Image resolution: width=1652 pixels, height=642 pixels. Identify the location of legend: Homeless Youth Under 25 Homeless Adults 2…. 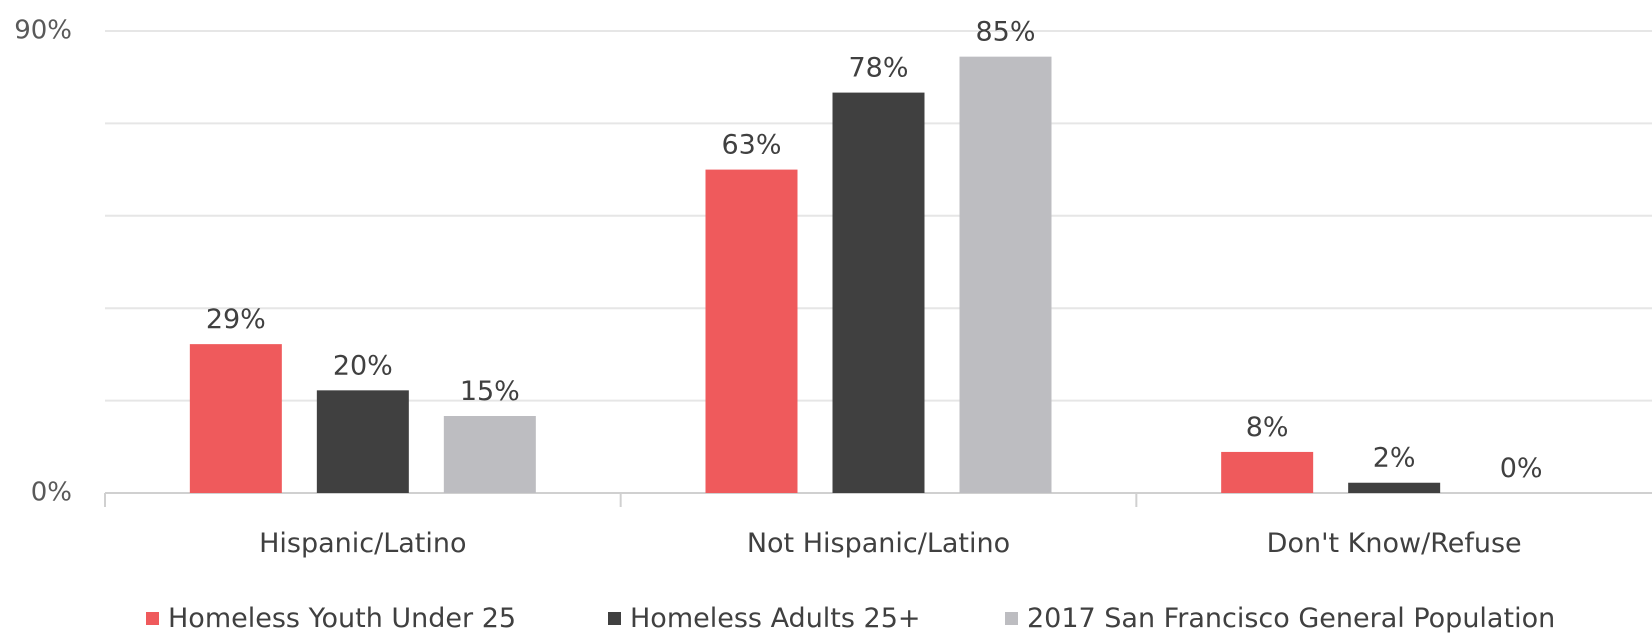
(850, 618).